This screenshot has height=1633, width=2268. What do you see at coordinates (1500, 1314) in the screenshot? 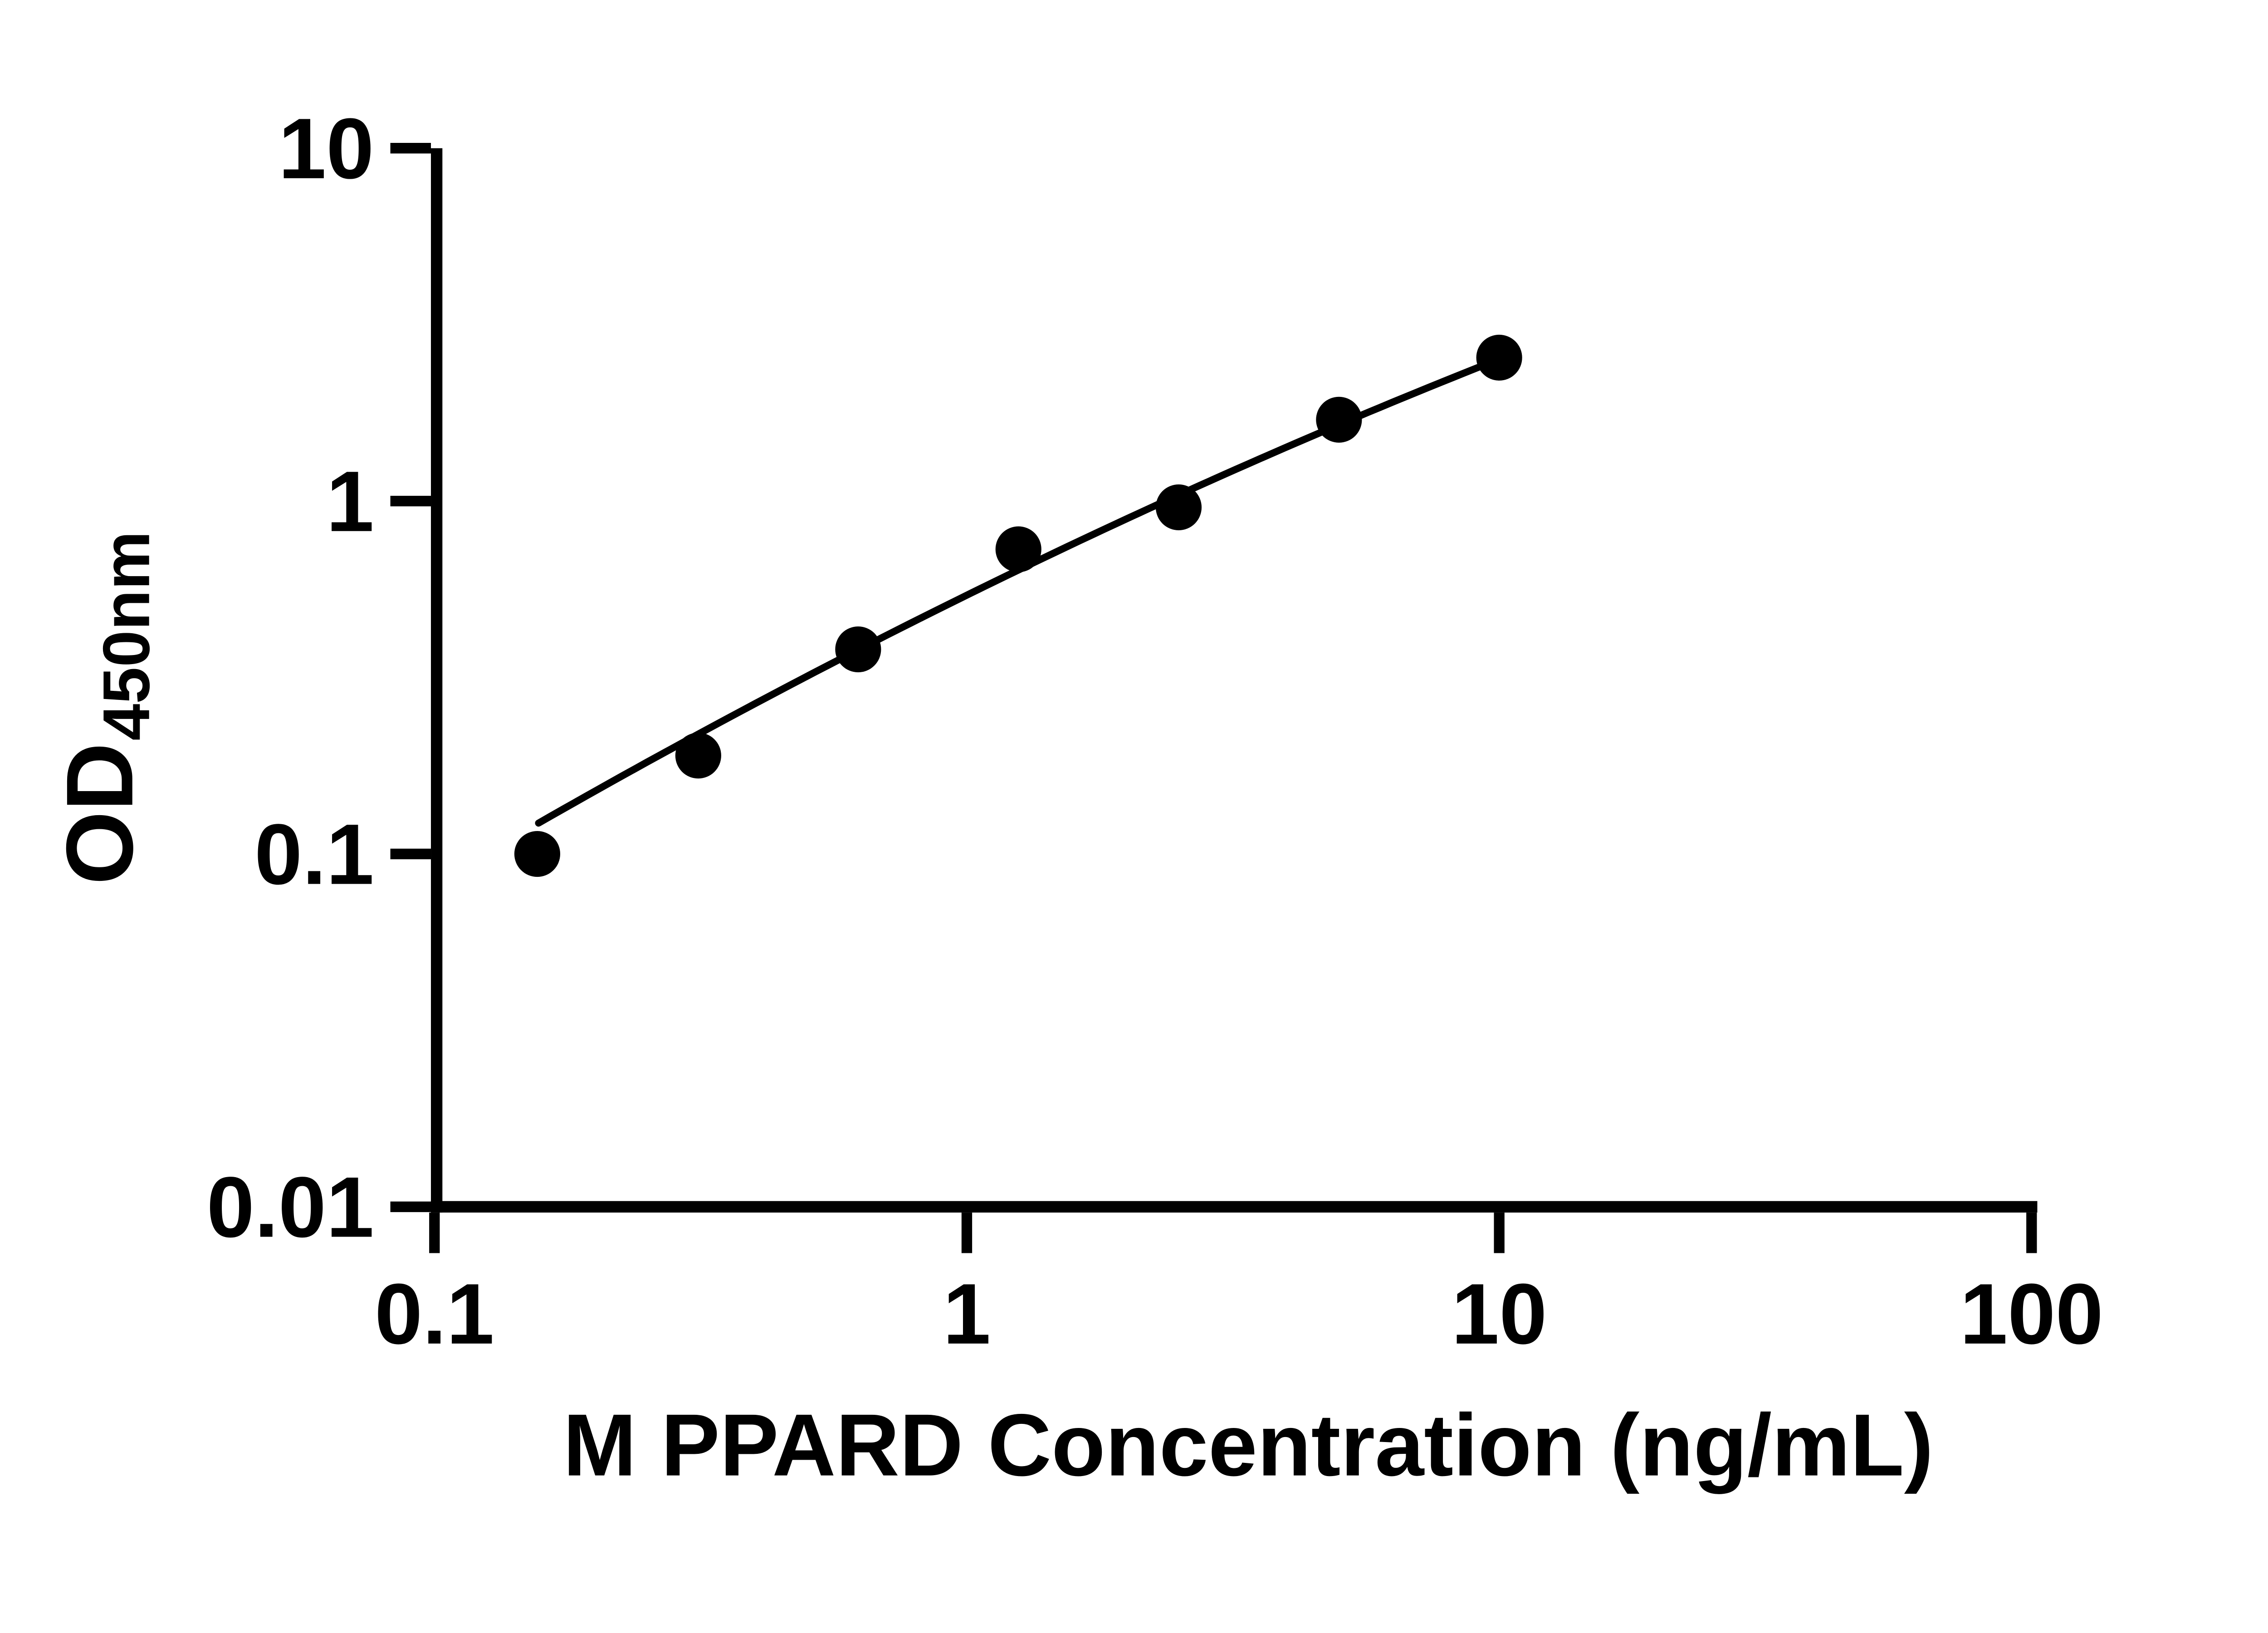
I see `x-tick-label: 10` at bounding box center [1500, 1314].